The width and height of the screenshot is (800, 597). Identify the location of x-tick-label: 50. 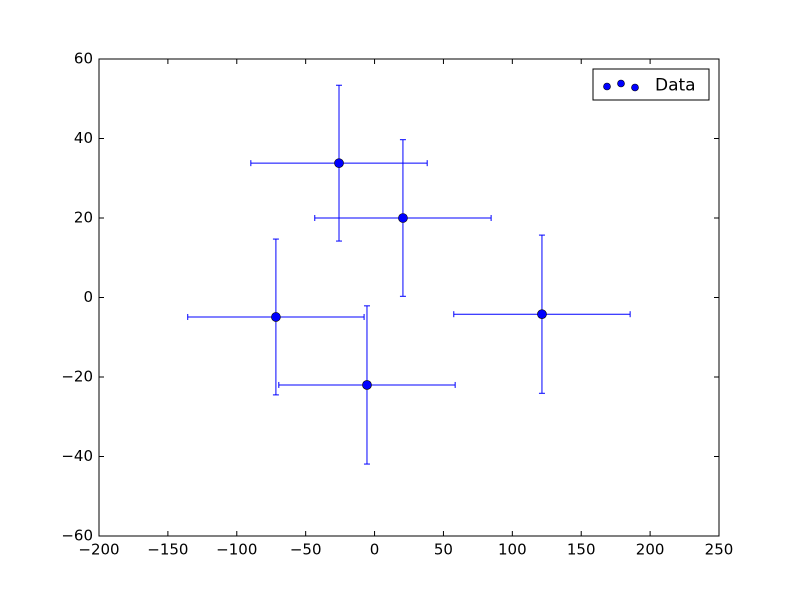
(443, 550).